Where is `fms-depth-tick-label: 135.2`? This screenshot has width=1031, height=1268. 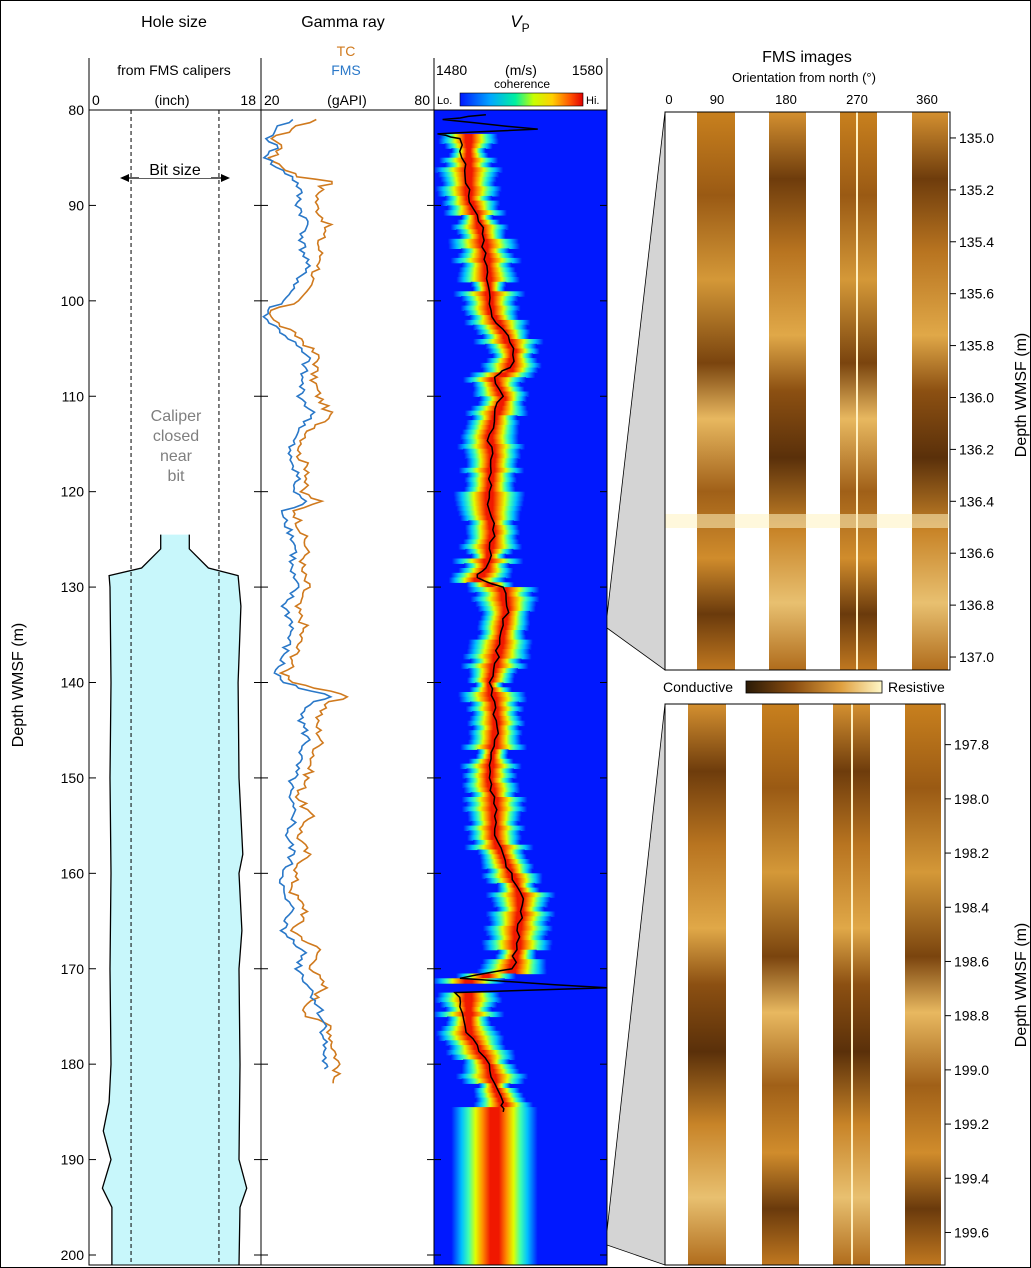
fms-depth-tick-label: 135.2 is located at coordinates (976, 190).